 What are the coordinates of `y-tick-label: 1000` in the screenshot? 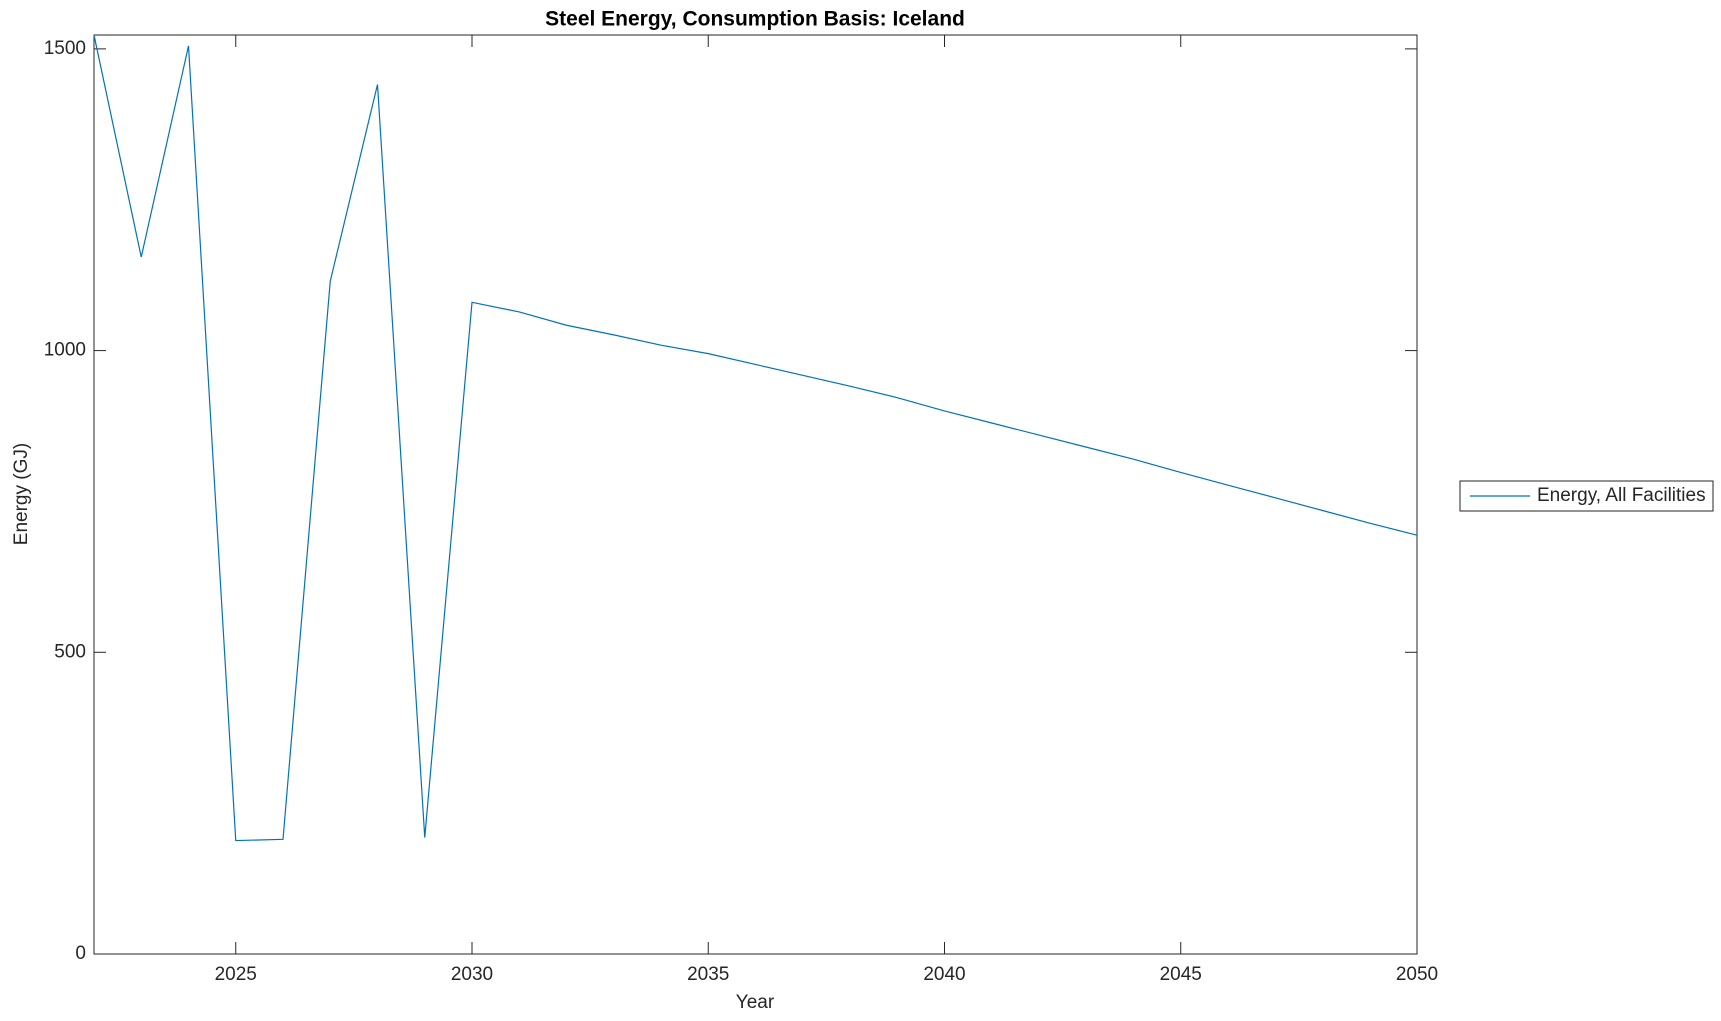 It's located at (65, 350).